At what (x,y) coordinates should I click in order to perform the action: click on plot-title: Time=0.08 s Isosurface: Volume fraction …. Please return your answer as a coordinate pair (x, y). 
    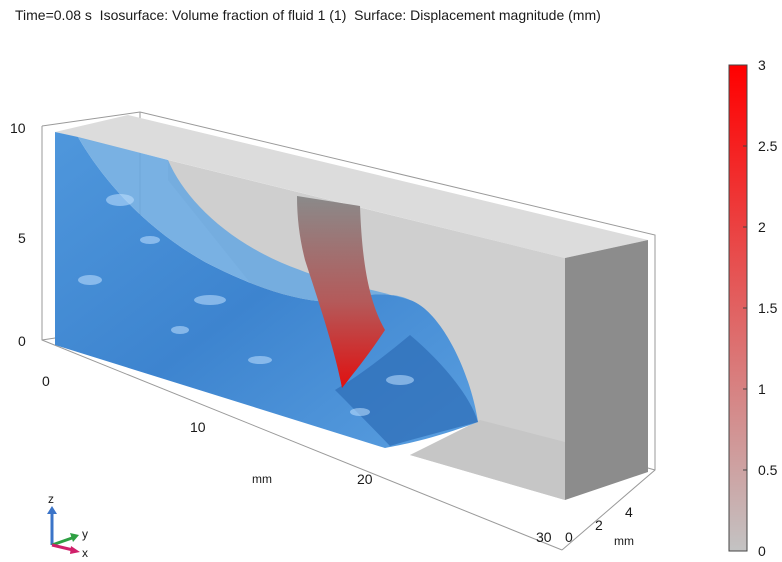
    Looking at the image, I should click on (308, 15).